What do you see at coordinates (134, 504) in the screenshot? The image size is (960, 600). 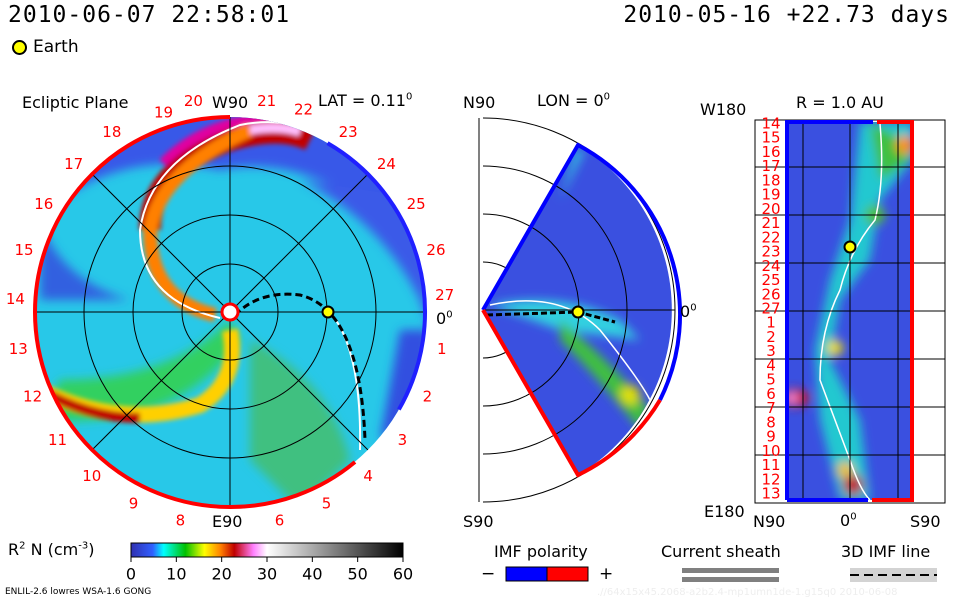 I see `tick-label: 9` at bounding box center [134, 504].